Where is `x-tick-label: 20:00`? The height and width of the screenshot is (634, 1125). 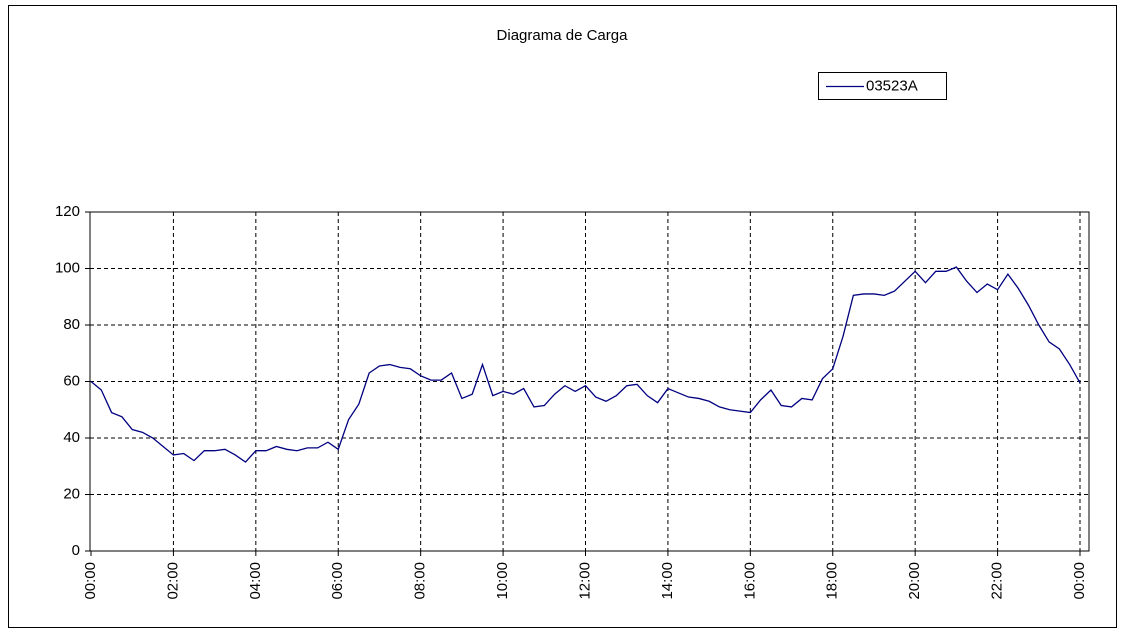
x-tick-label: 20:00 is located at coordinates (914, 581).